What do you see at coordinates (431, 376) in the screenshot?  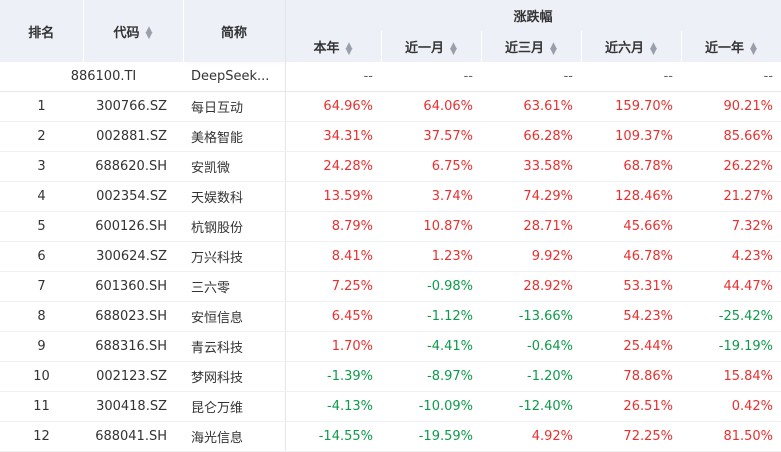 I see `value-cell: -8.97%` at bounding box center [431, 376].